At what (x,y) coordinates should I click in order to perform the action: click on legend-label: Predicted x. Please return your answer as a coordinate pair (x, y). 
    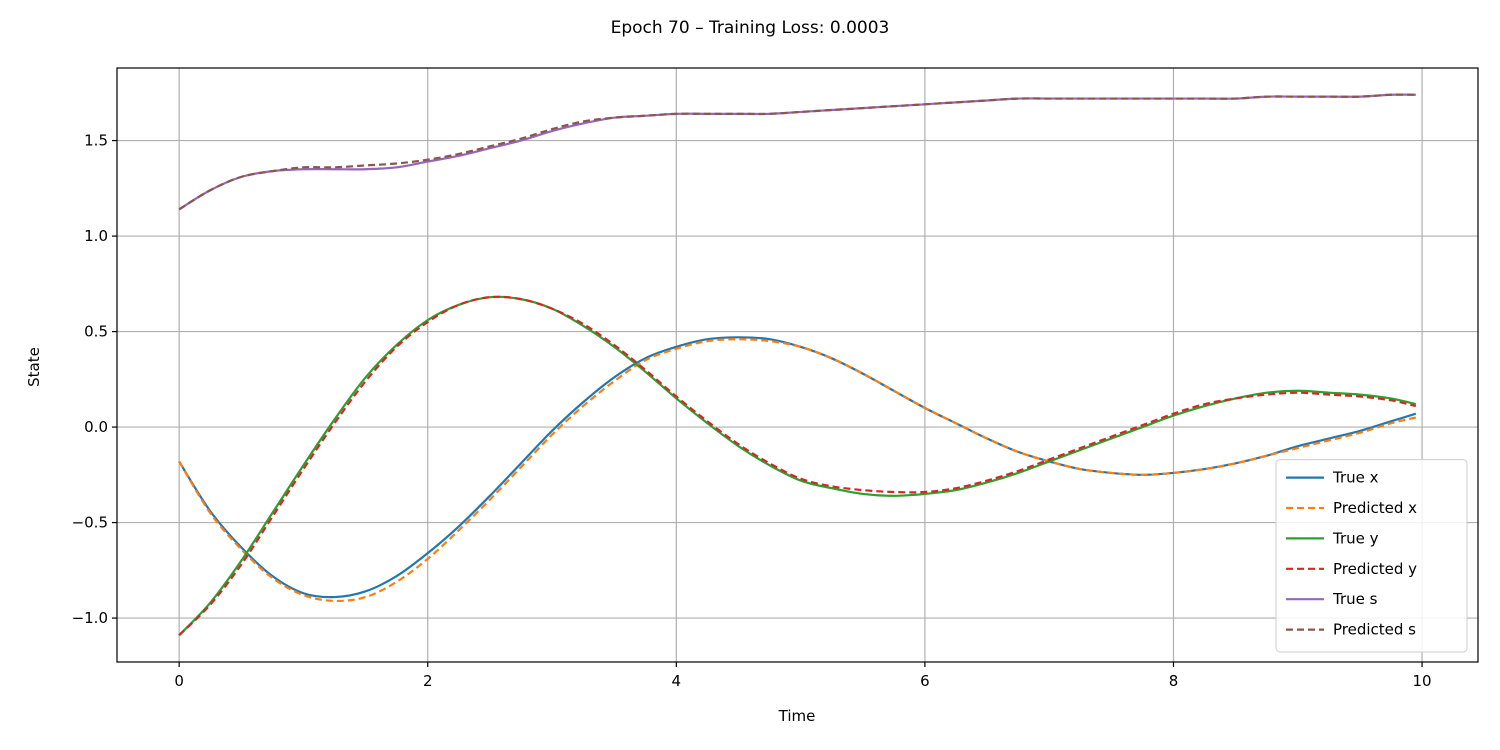
    Looking at the image, I should click on (1375, 508).